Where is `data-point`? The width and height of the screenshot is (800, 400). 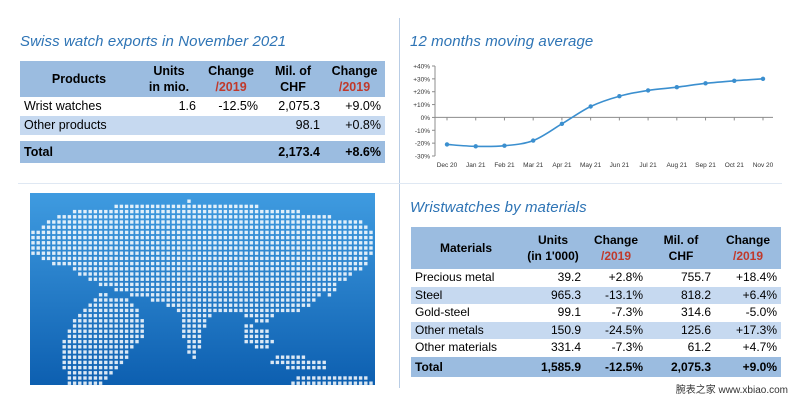 data-point is located at coordinates (590, 106).